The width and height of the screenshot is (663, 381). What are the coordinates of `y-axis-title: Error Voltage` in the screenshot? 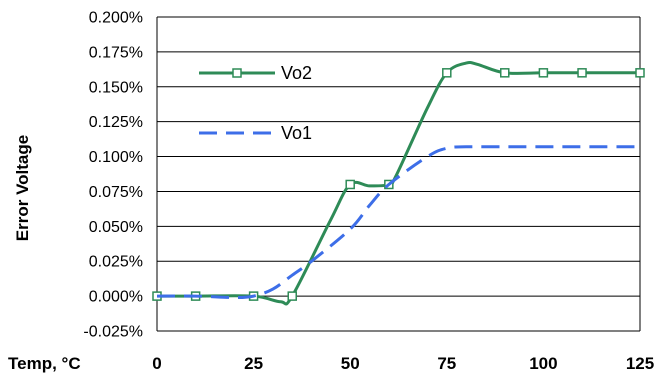 It's located at (22, 188).